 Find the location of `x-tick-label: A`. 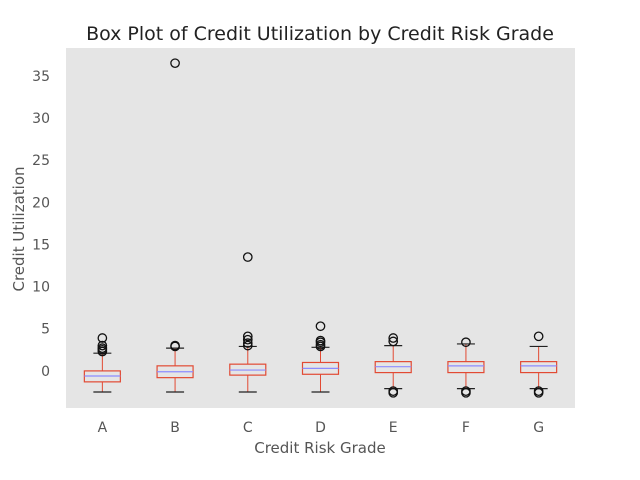

x-tick-label: A is located at coordinates (103, 428).